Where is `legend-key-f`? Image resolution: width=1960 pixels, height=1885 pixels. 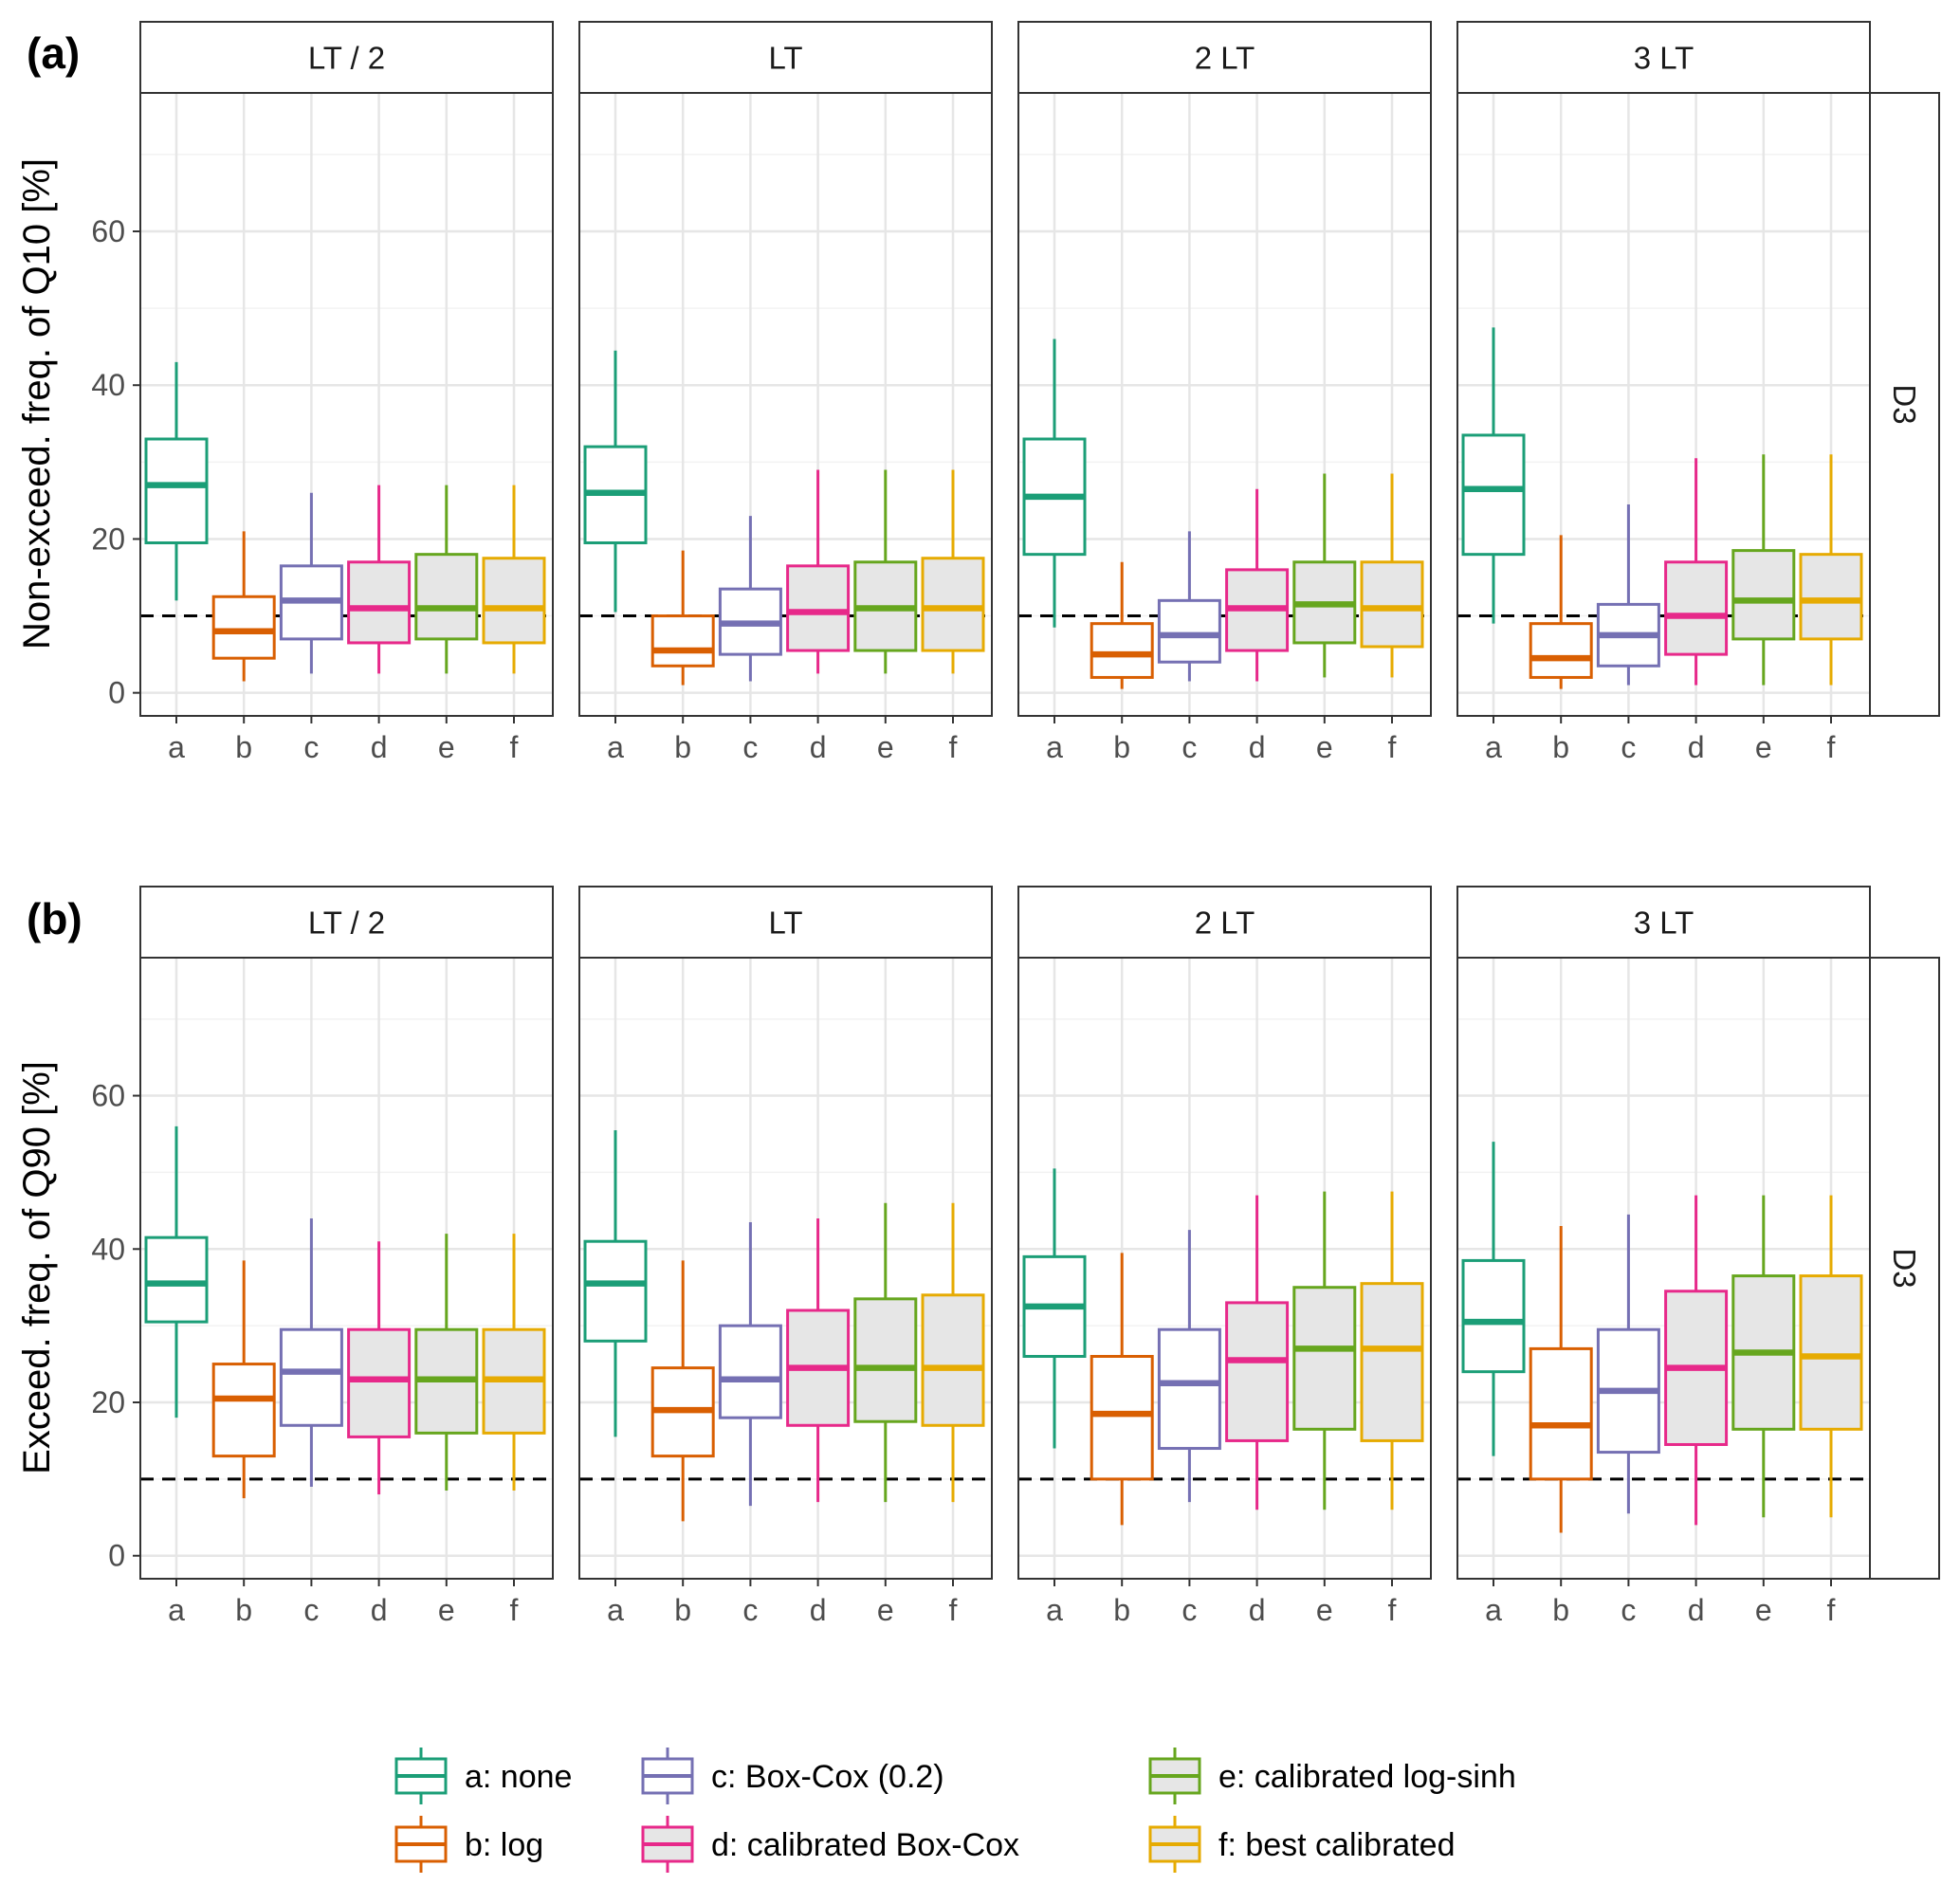 legend-key-f is located at coordinates (1174, 1844).